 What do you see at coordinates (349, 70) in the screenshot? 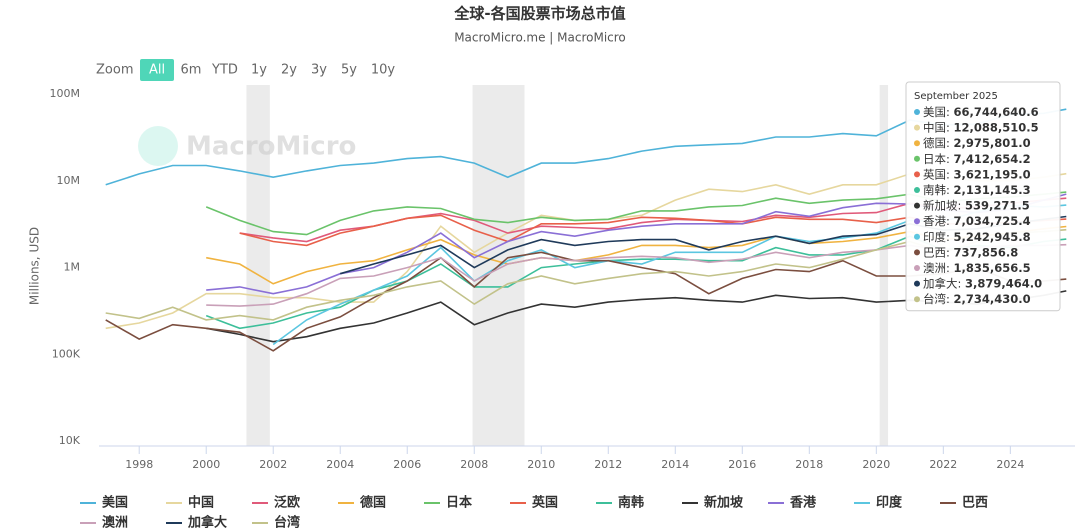
I see `range-button: 5y` at bounding box center [349, 70].